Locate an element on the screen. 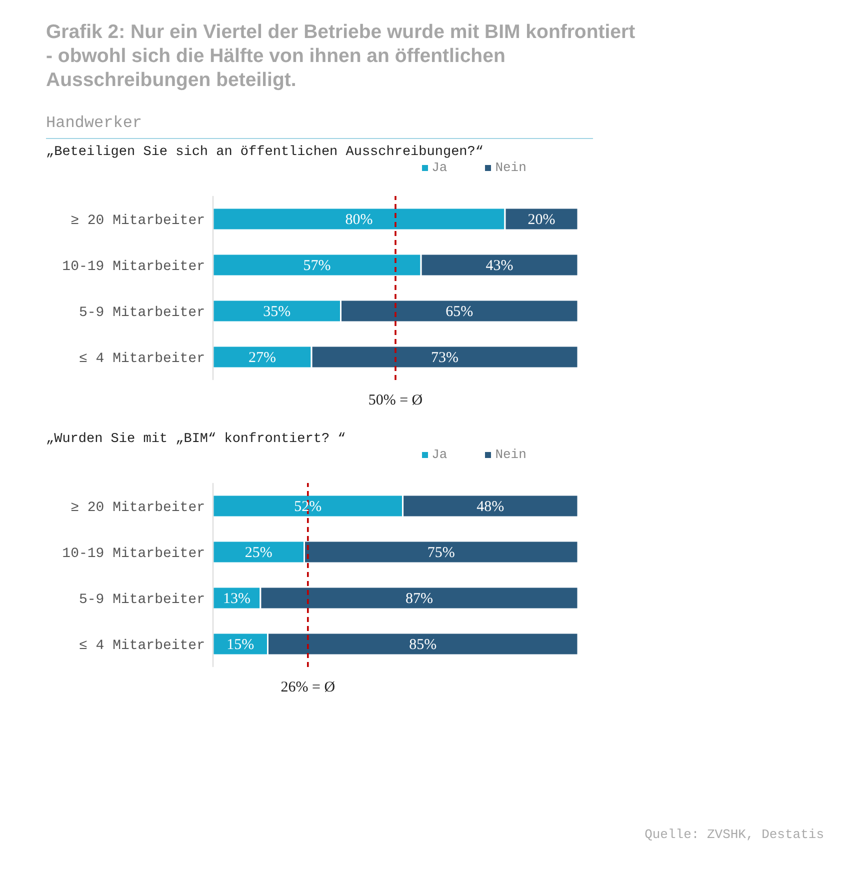  ref-line-label: 50% = Ø is located at coordinates (395, 400).